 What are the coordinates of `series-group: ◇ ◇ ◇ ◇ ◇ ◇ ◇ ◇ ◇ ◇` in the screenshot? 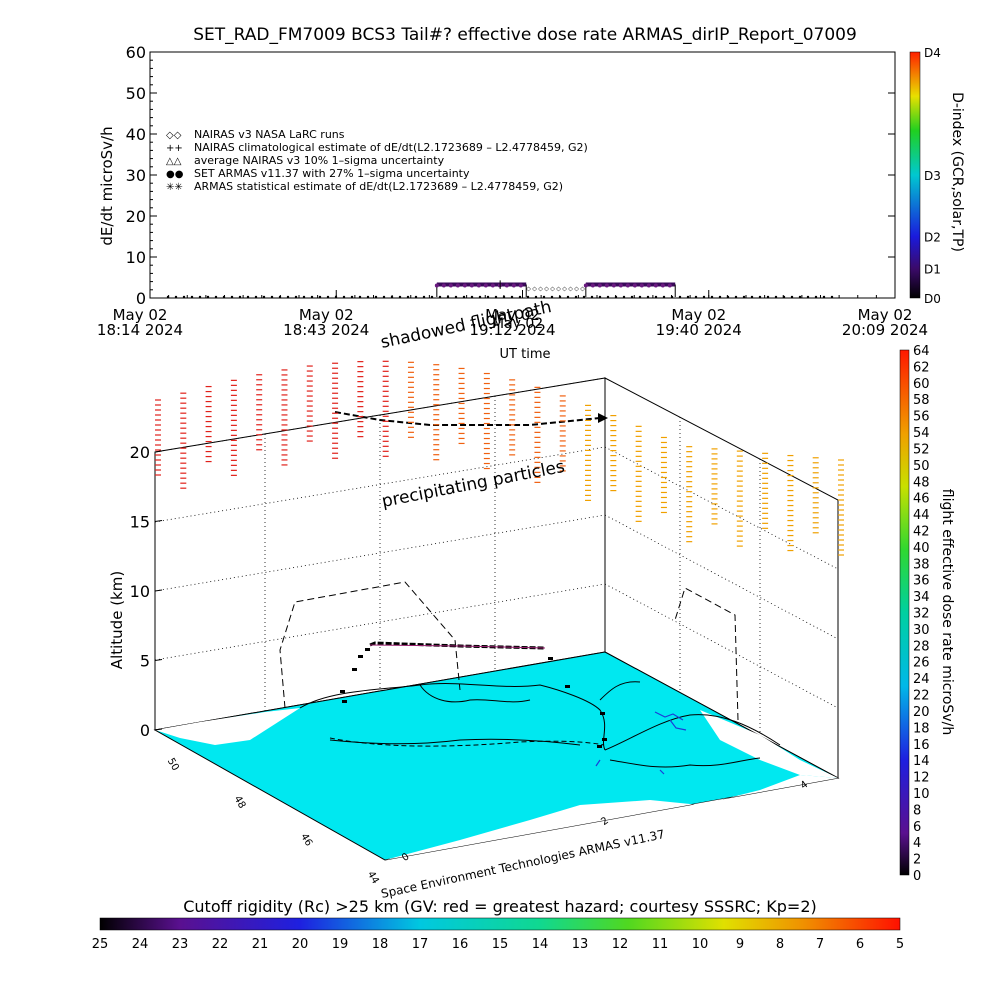 It's located at (500, 289).